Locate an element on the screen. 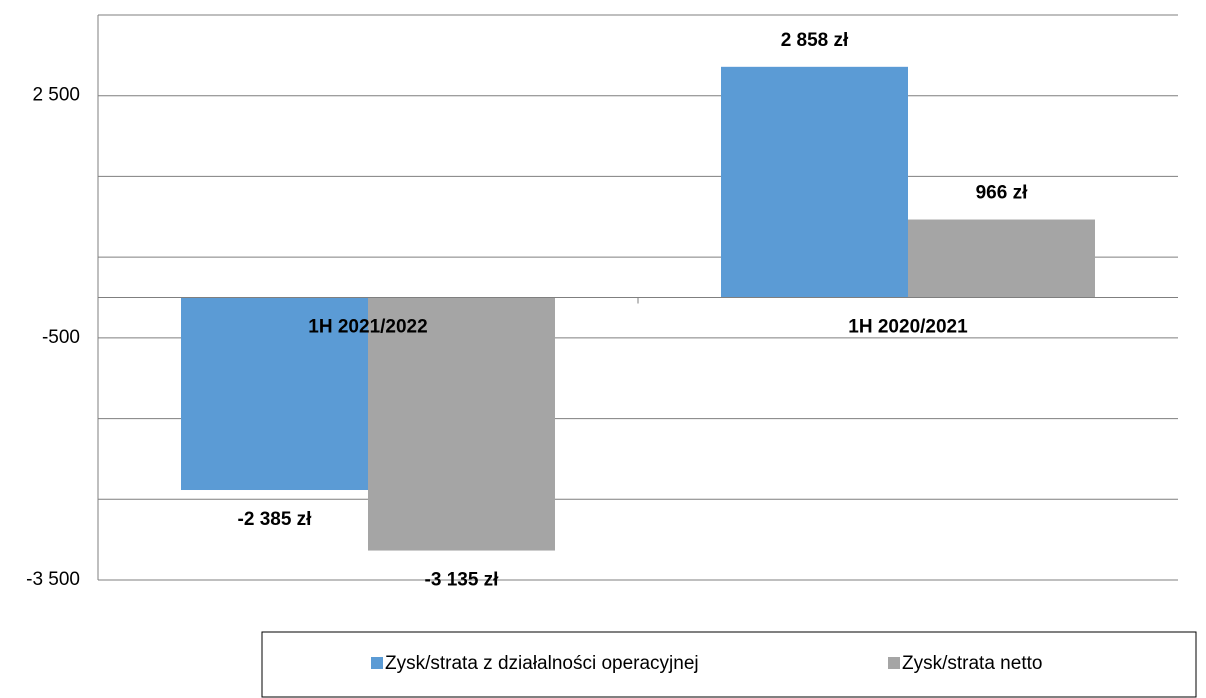 Image resolution: width=1206 pixels, height=698 pixels. y-tick-label: -500 is located at coordinates (61, 337).